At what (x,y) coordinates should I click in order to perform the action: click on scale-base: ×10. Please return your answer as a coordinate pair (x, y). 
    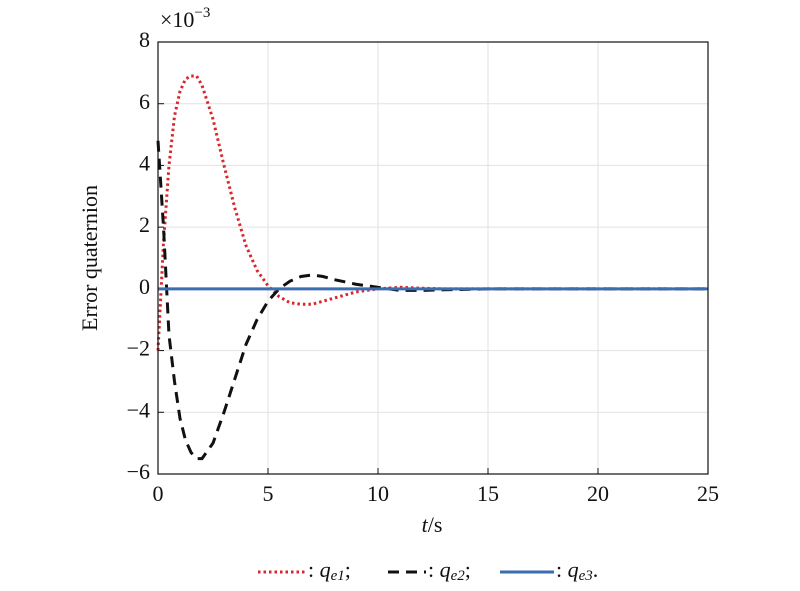
    Looking at the image, I should click on (177, 19).